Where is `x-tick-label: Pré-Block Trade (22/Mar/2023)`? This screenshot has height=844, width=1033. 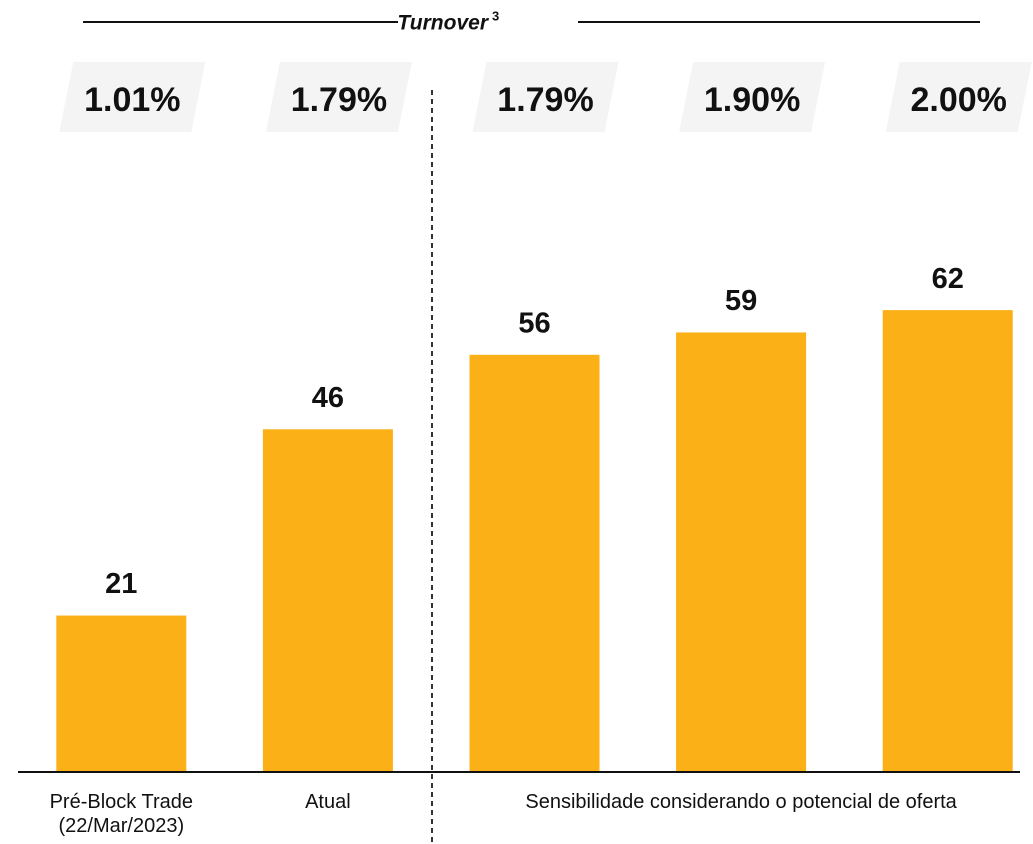 x-tick-label: Pré-Block Trade (22/Mar/2023) is located at coordinates (121, 814).